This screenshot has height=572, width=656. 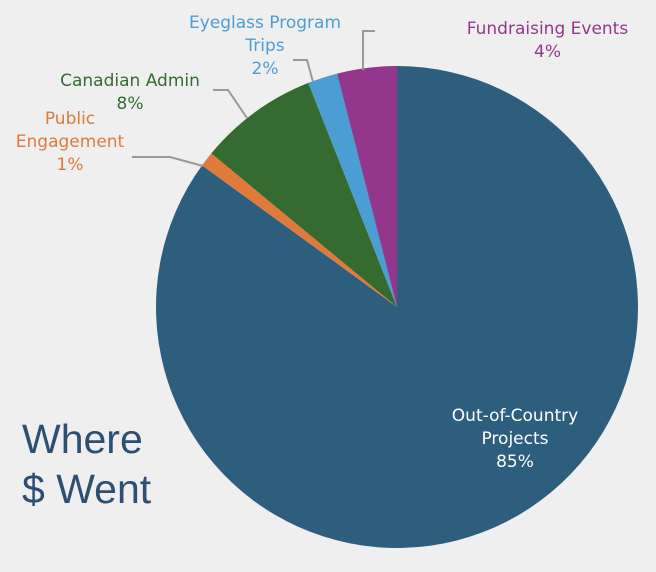 What do you see at coordinates (515, 462) in the screenshot?
I see `label-pct: 85%` at bounding box center [515, 462].